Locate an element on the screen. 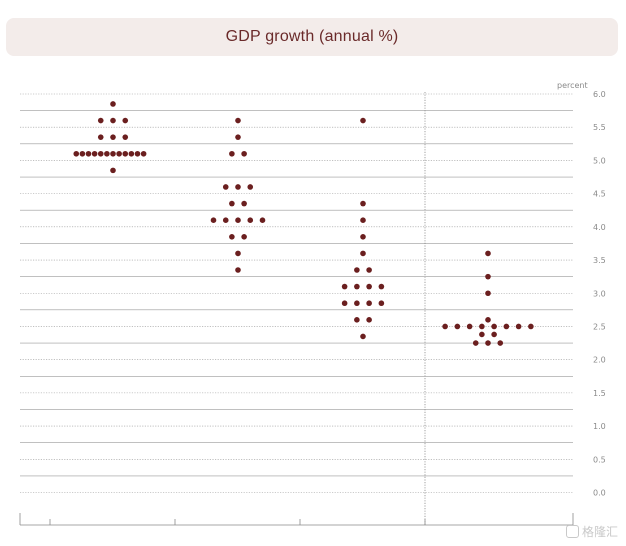  chart-title: GDP growth (annual %) is located at coordinates (312, 36).